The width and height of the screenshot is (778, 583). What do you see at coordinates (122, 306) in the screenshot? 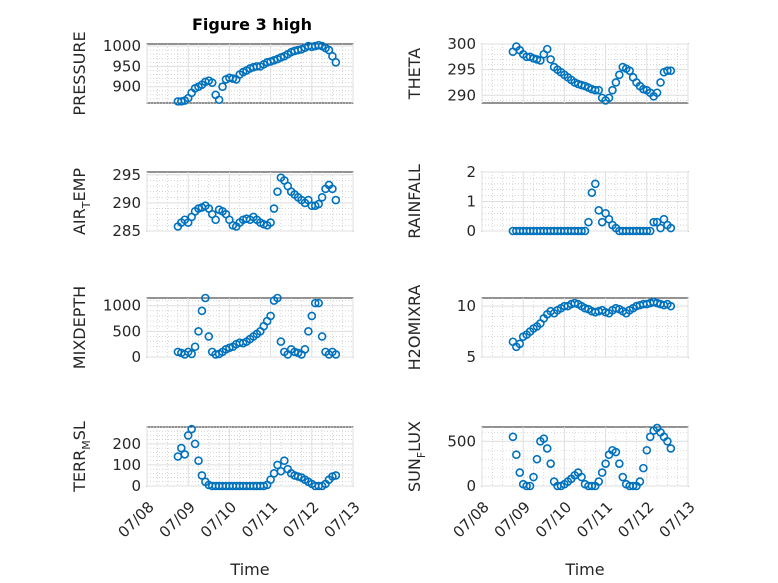
I see `y-tick-label: 1000` at bounding box center [122, 306].